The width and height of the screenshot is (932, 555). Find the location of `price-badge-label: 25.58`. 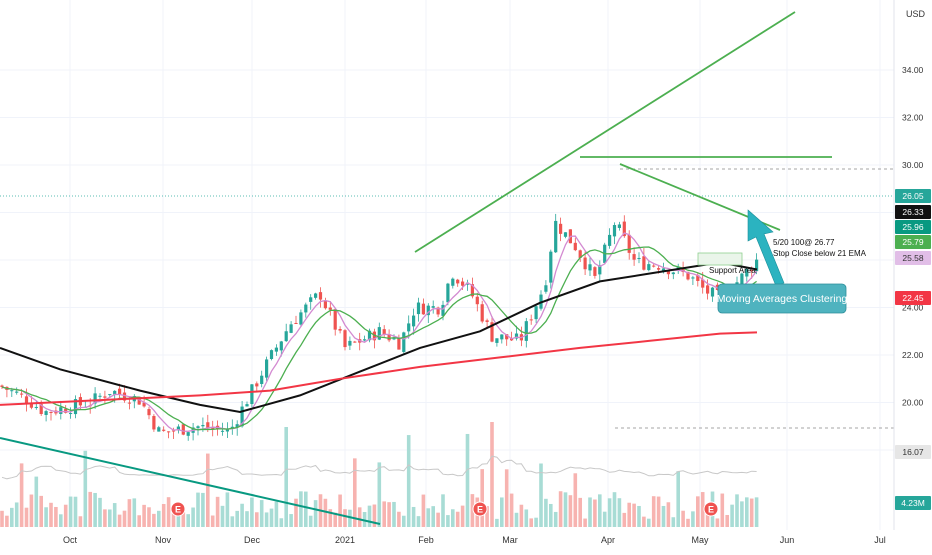

price-badge-label: 25.58 is located at coordinates (913, 258).